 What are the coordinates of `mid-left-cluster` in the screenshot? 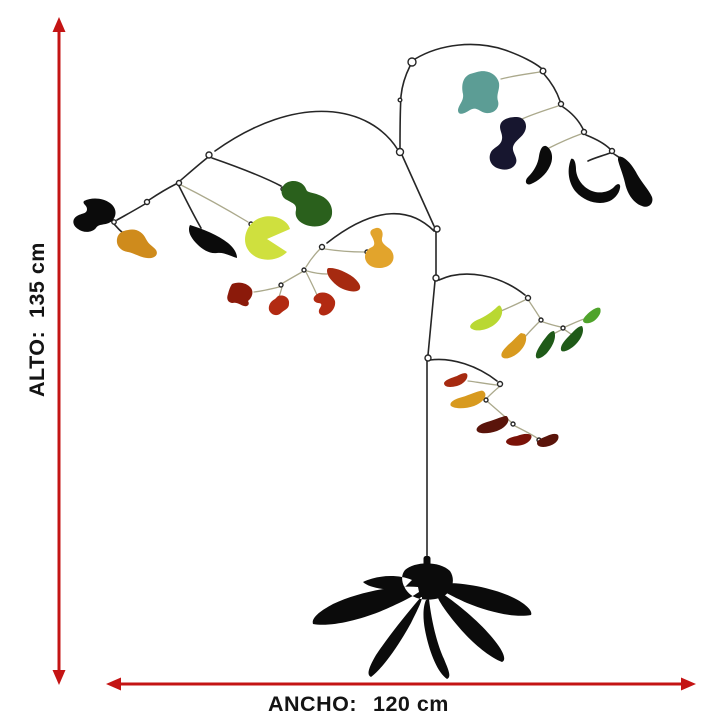 It's located at (310, 271).